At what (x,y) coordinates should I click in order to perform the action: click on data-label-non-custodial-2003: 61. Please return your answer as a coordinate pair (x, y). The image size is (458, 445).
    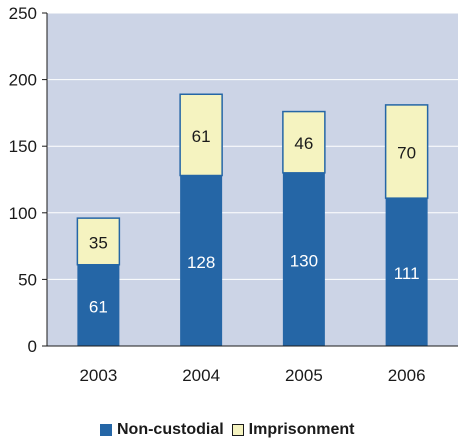
    Looking at the image, I should click on (98, 306).